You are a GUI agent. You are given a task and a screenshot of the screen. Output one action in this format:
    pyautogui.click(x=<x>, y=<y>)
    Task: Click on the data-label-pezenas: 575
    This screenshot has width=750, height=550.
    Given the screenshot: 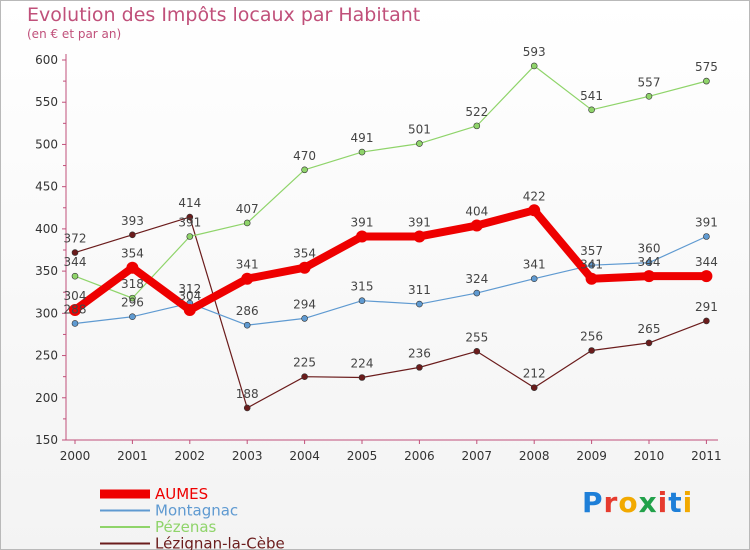 What is the action you would take?
    pyautogui.click(x=706, y=67)
    